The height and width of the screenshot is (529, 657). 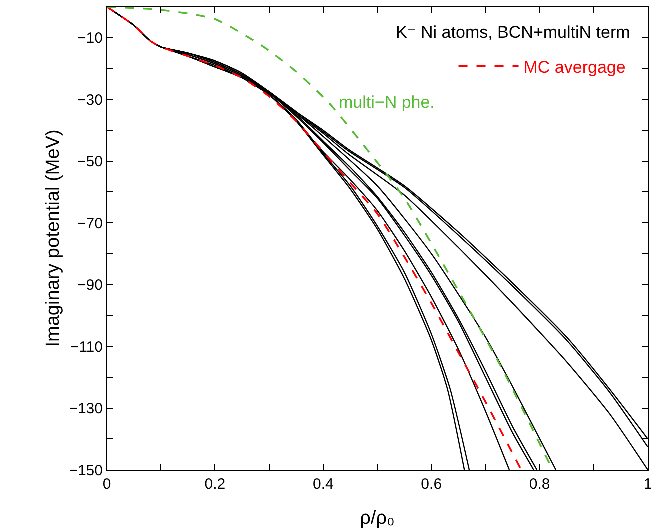 What do you see at coordinates (90, 39) in the screenshot?
I see `y-tick-label: −10` at bounding box center [90, 39].